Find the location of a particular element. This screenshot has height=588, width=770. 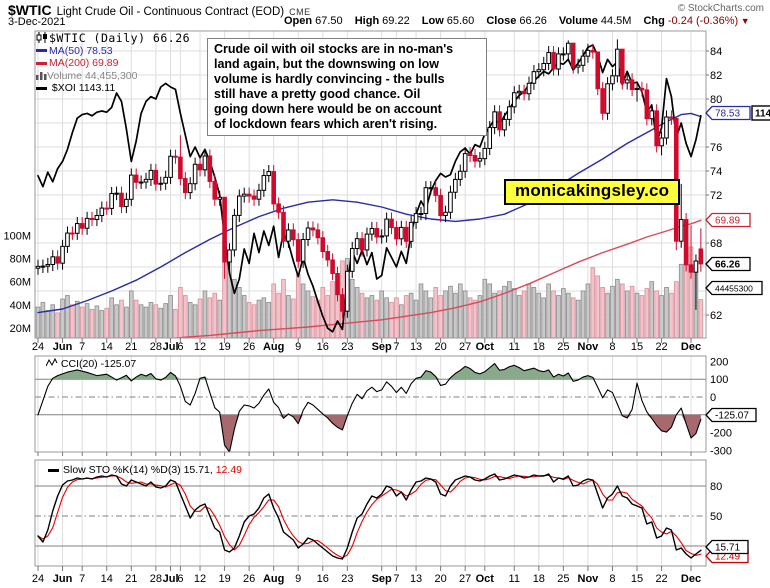

svg-text: 68 is located at coordinates (716, 244).